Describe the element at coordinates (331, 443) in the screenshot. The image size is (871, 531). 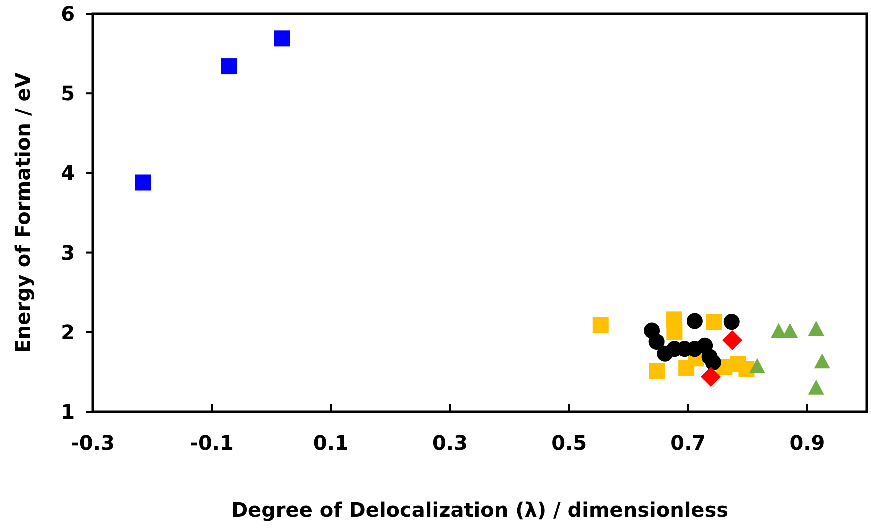
I see `x-tick-label: 0.1` at that location.